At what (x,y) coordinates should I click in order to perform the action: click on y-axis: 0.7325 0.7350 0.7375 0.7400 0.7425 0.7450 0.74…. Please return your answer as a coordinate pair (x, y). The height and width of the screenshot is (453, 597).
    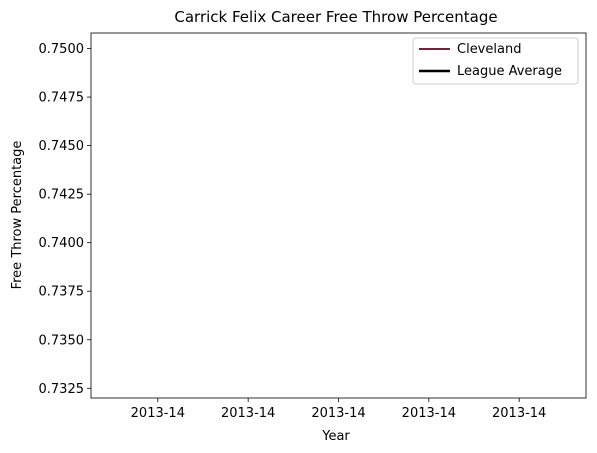
    Looking at the image, I should click on (65, 219).